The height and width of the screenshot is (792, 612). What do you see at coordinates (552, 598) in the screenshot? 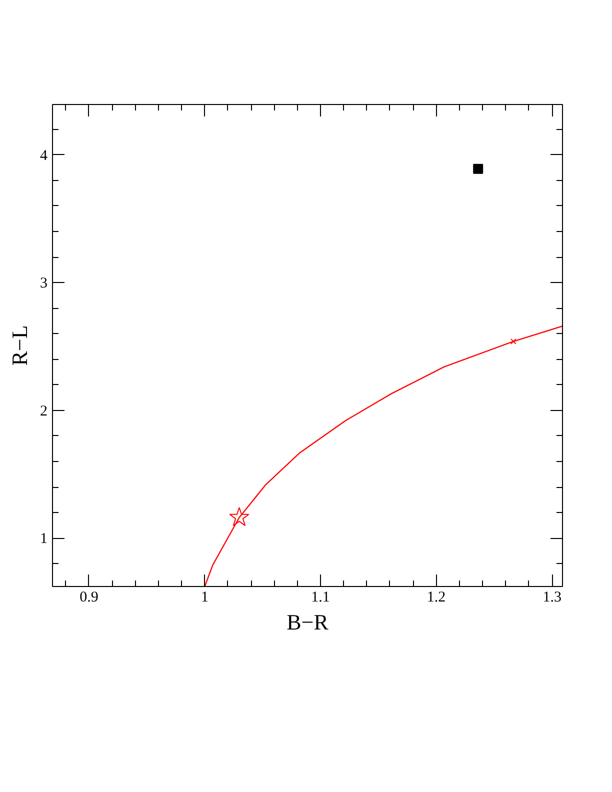
I see `x-tick-label: 1.3` at bounding box center [552, 598].